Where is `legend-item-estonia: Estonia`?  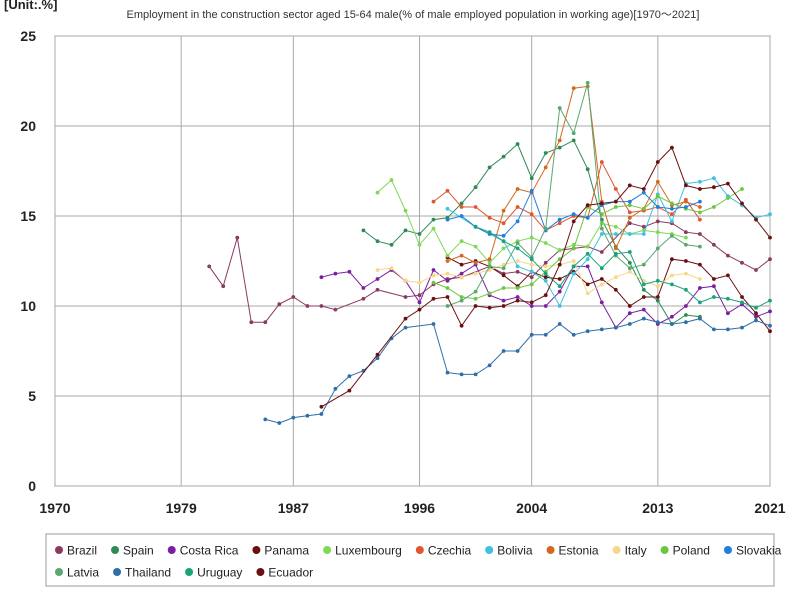 legend-item-estonia: Estonia is located at coordinates (572, 551).